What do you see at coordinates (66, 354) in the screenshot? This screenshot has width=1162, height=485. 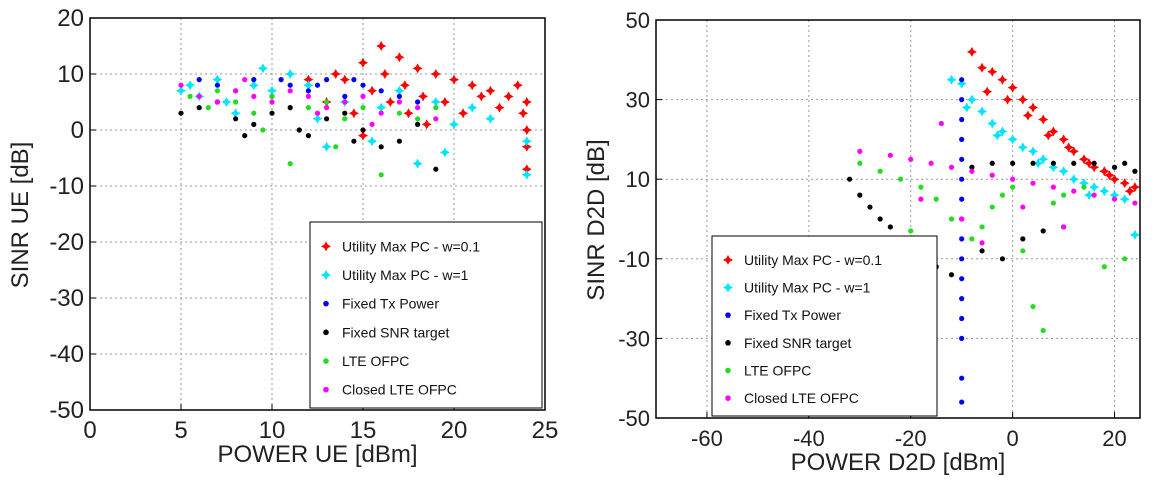 I see `y-tick-label: -40` at bounding box center [66, 354].